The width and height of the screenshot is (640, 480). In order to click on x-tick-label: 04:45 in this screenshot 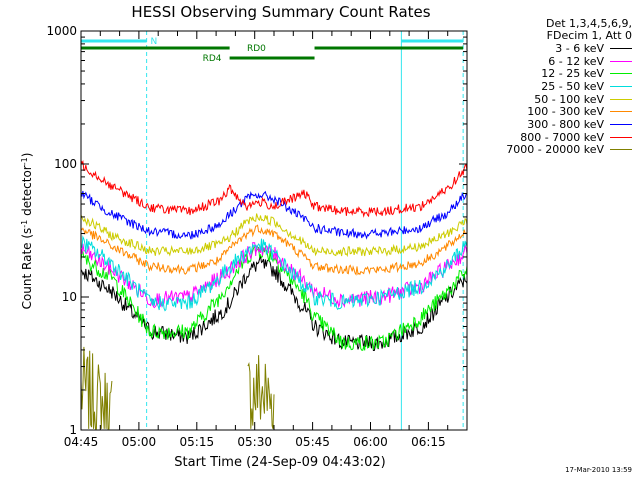, I will do `click(81, 442)`.